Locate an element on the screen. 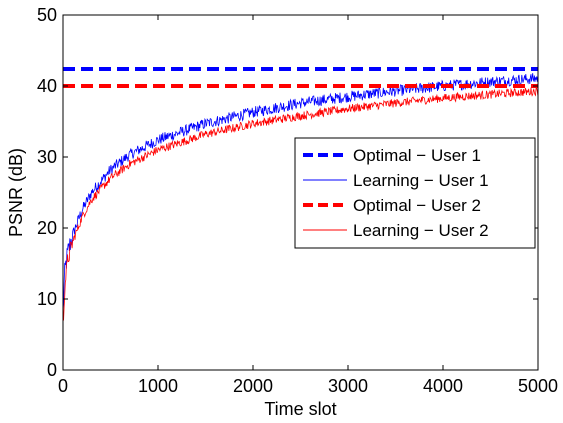 Image resolution: width=563 pixels, height=423 pixels. y-tick-label: 0 is located at coordinates (52, 370).